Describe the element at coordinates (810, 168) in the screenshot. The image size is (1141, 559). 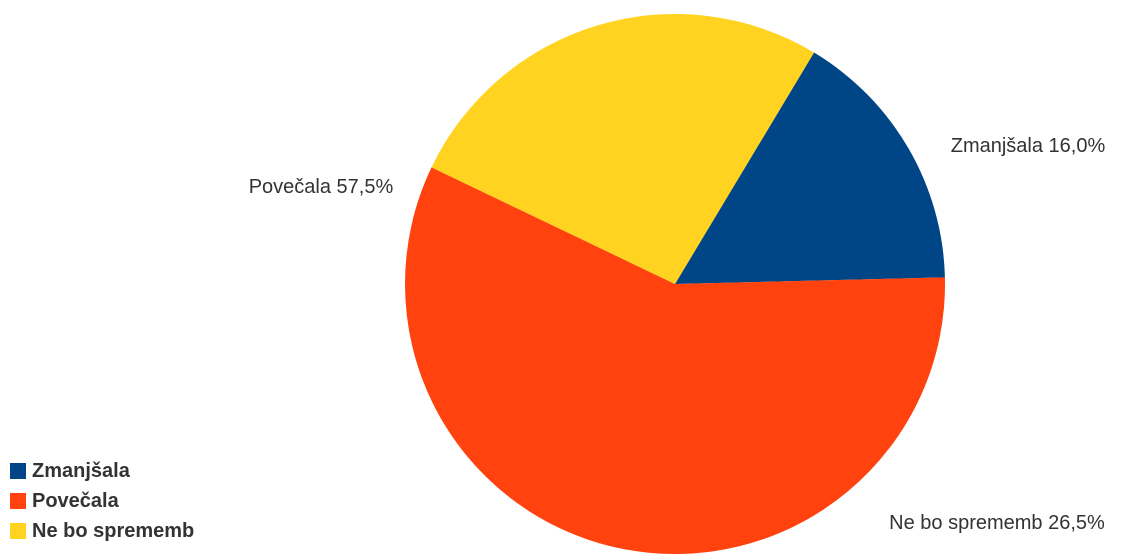
I see `slice-zmanjsala` at that location.